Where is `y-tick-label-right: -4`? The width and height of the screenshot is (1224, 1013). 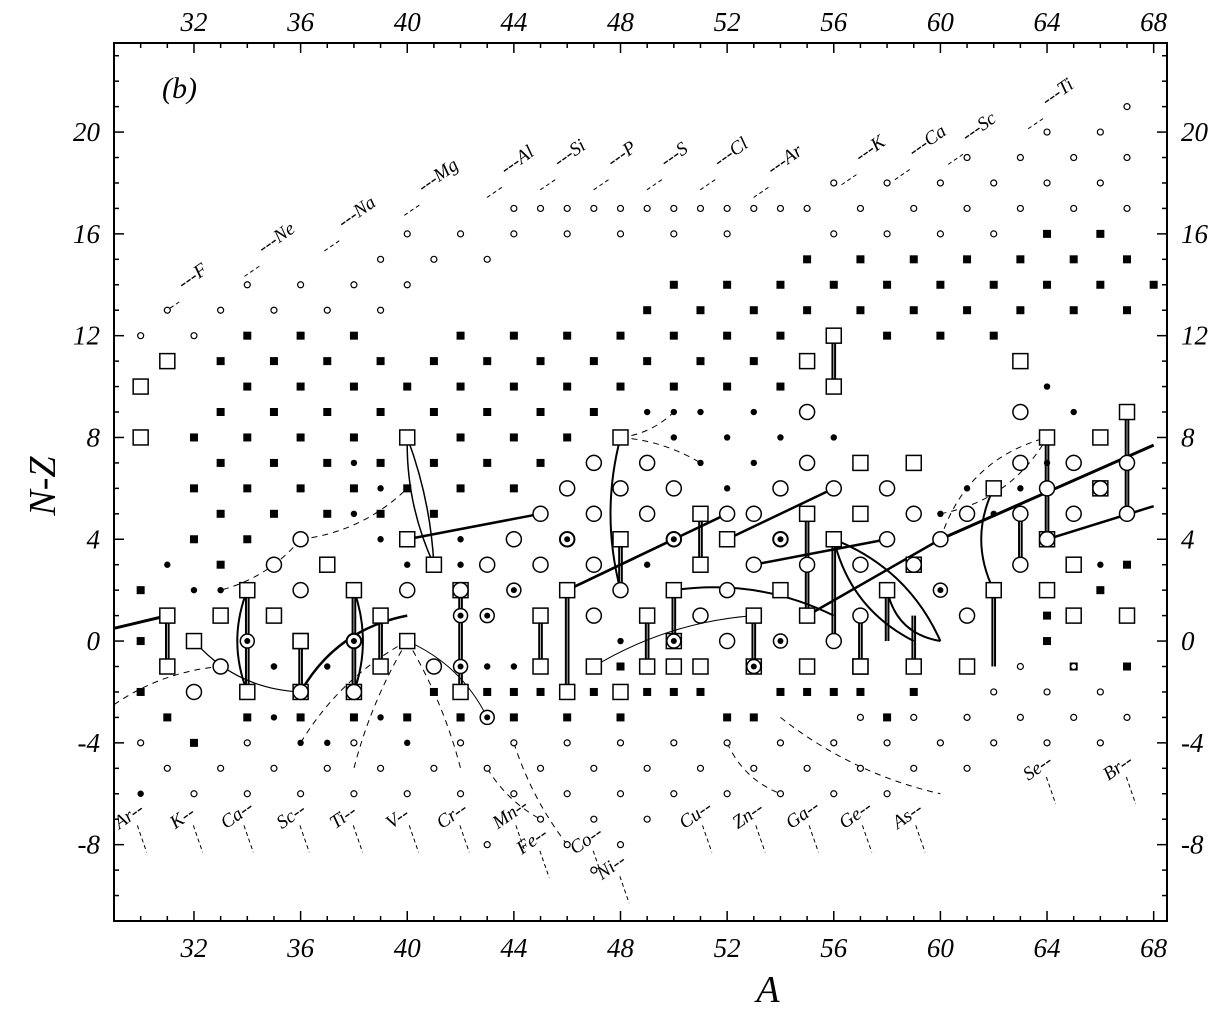 y-tick-label-right: -4 is located at coordinates (1192, 743).